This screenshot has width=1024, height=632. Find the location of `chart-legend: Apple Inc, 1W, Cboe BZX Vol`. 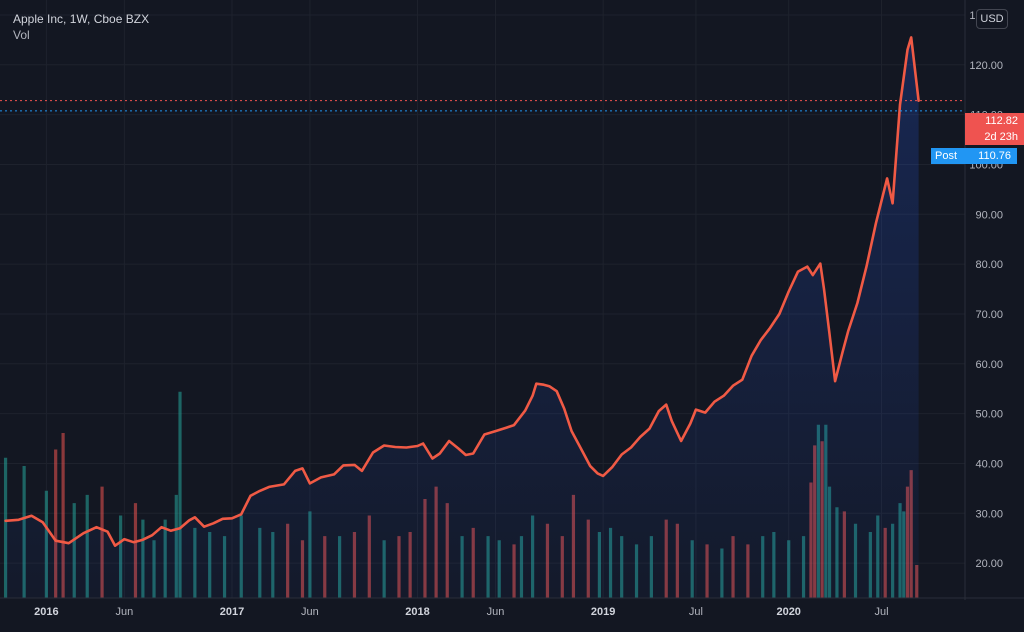

chart-legend: Apple Inc, 1W, Cboe BZX Vol is located at coordinates (81, 27).